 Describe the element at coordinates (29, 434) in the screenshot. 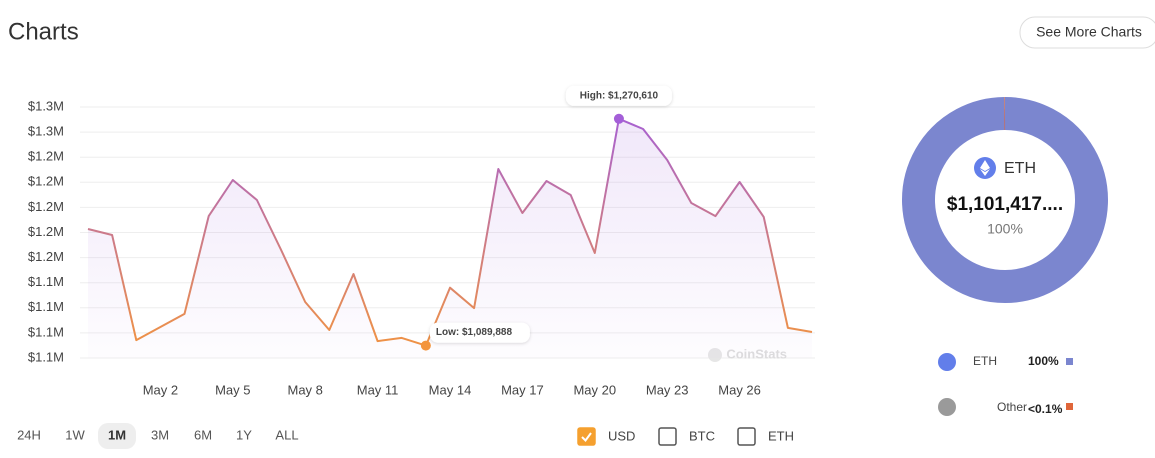

I see `range-button: 24H` at that location.